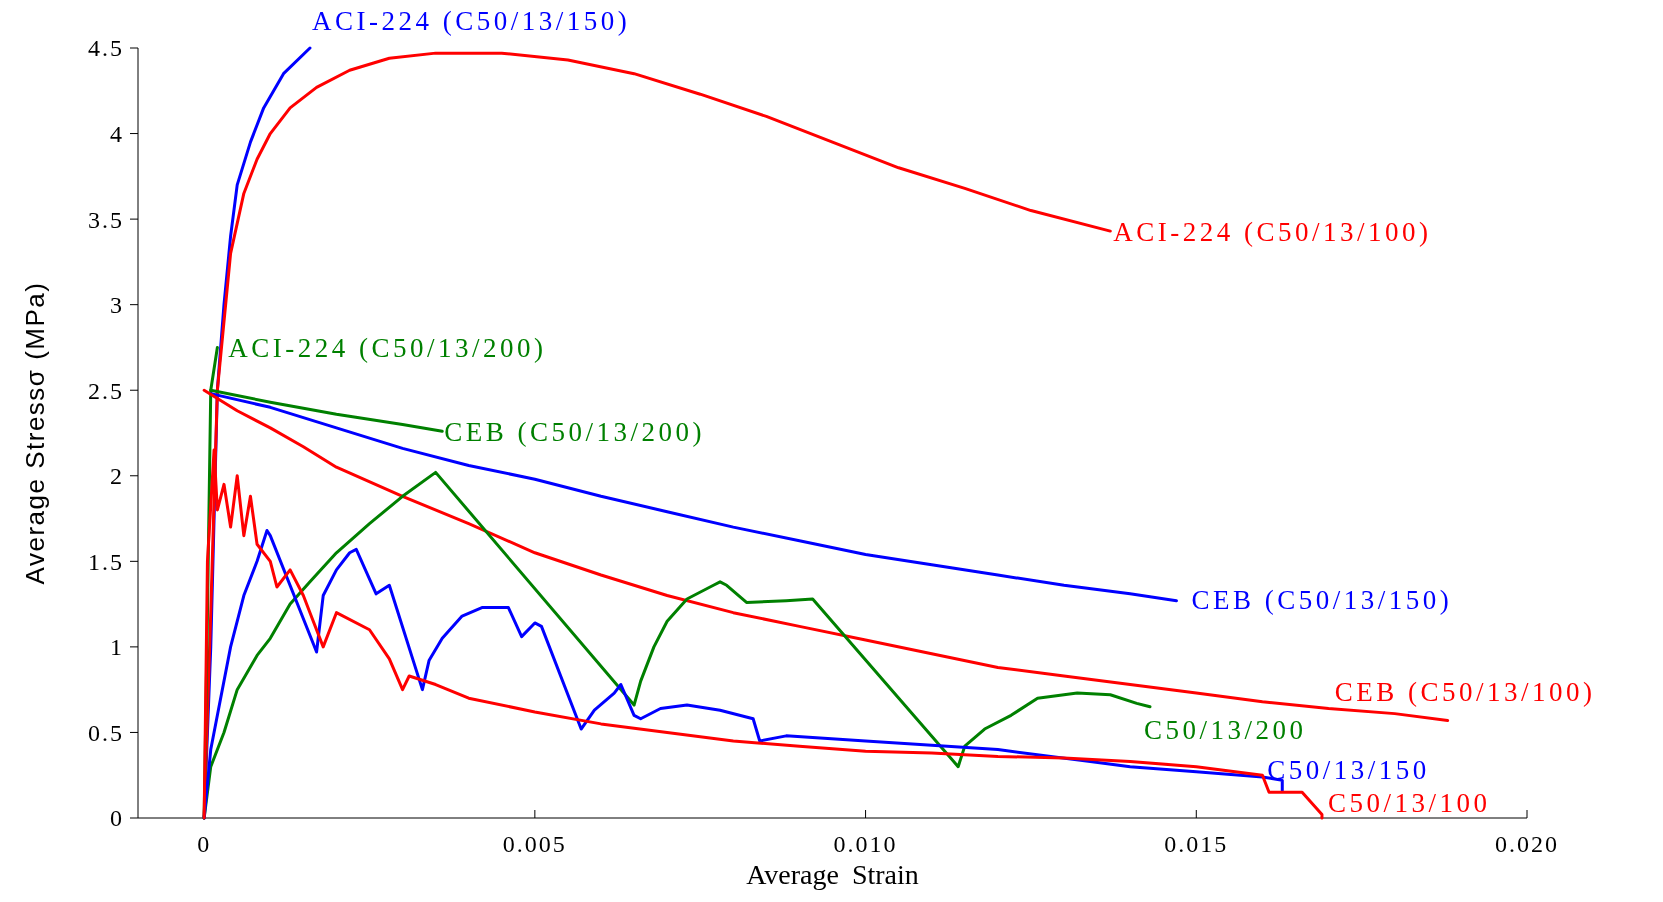  I want to click on series-label: ACI-224 (C50/13/100), so click(1272, 232).